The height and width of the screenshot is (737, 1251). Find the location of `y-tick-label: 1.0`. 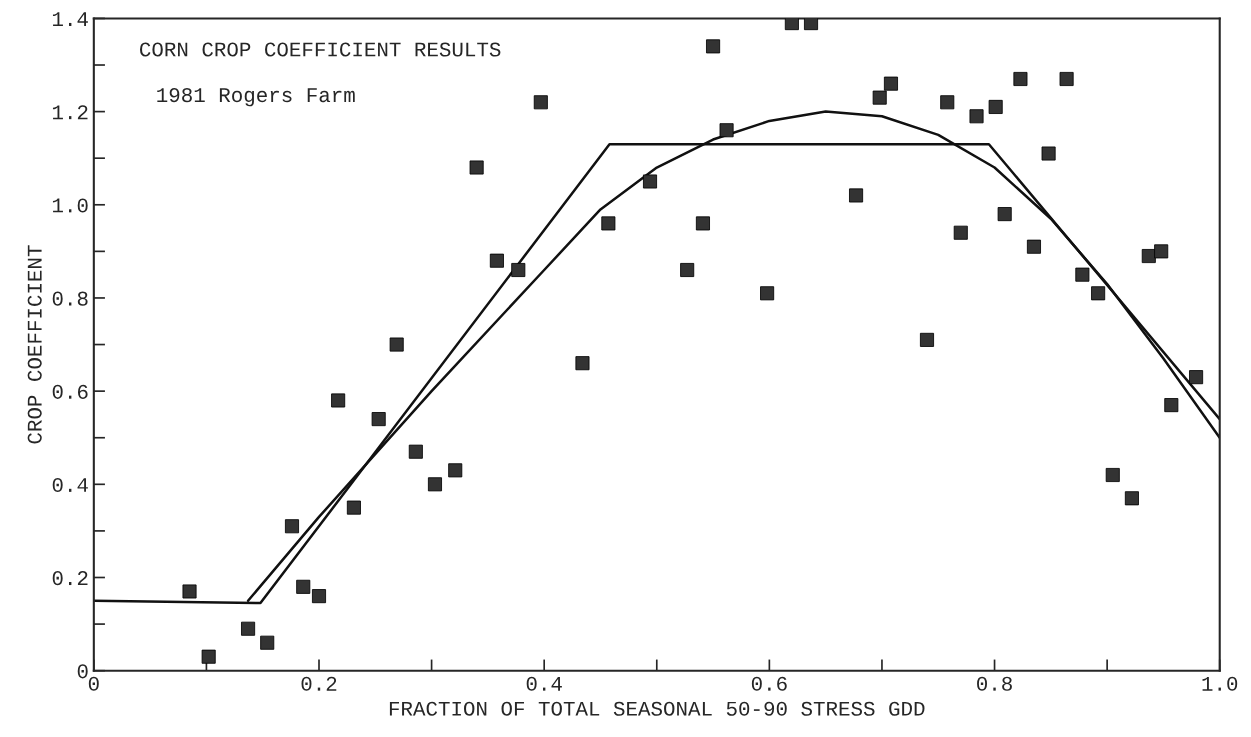

y-tick-label: 1.0 is located at coordinates (70, 205).